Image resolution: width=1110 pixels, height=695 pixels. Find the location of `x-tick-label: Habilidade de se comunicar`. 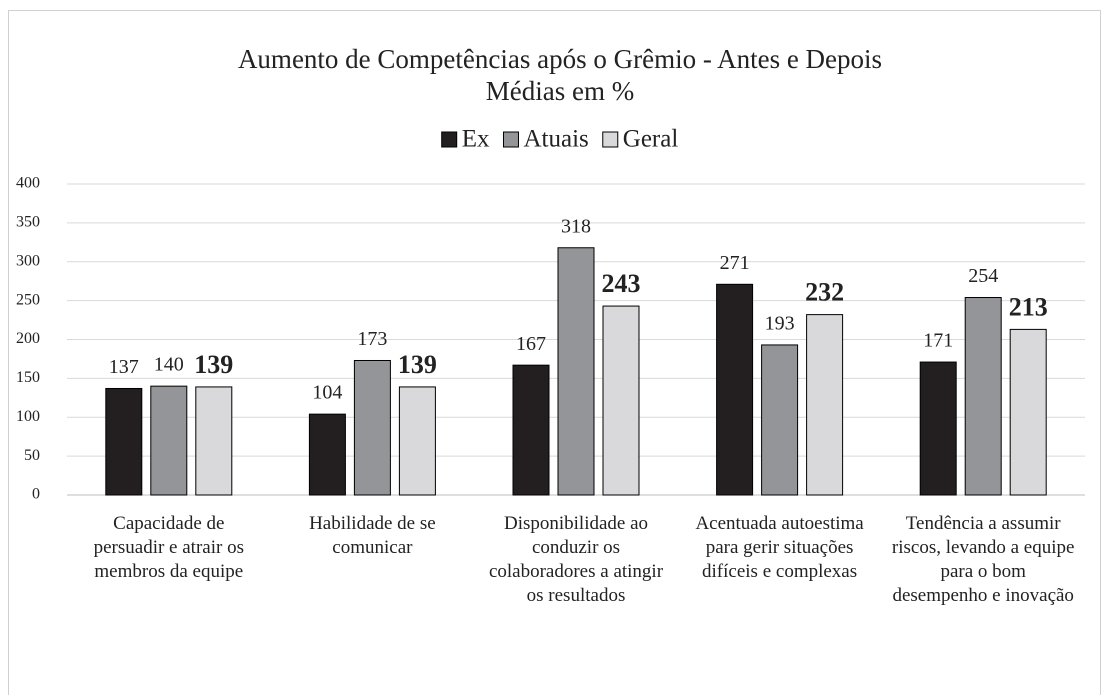

x-tick-label: Habilidade de se comunicar is located at coordinates (372, 535).